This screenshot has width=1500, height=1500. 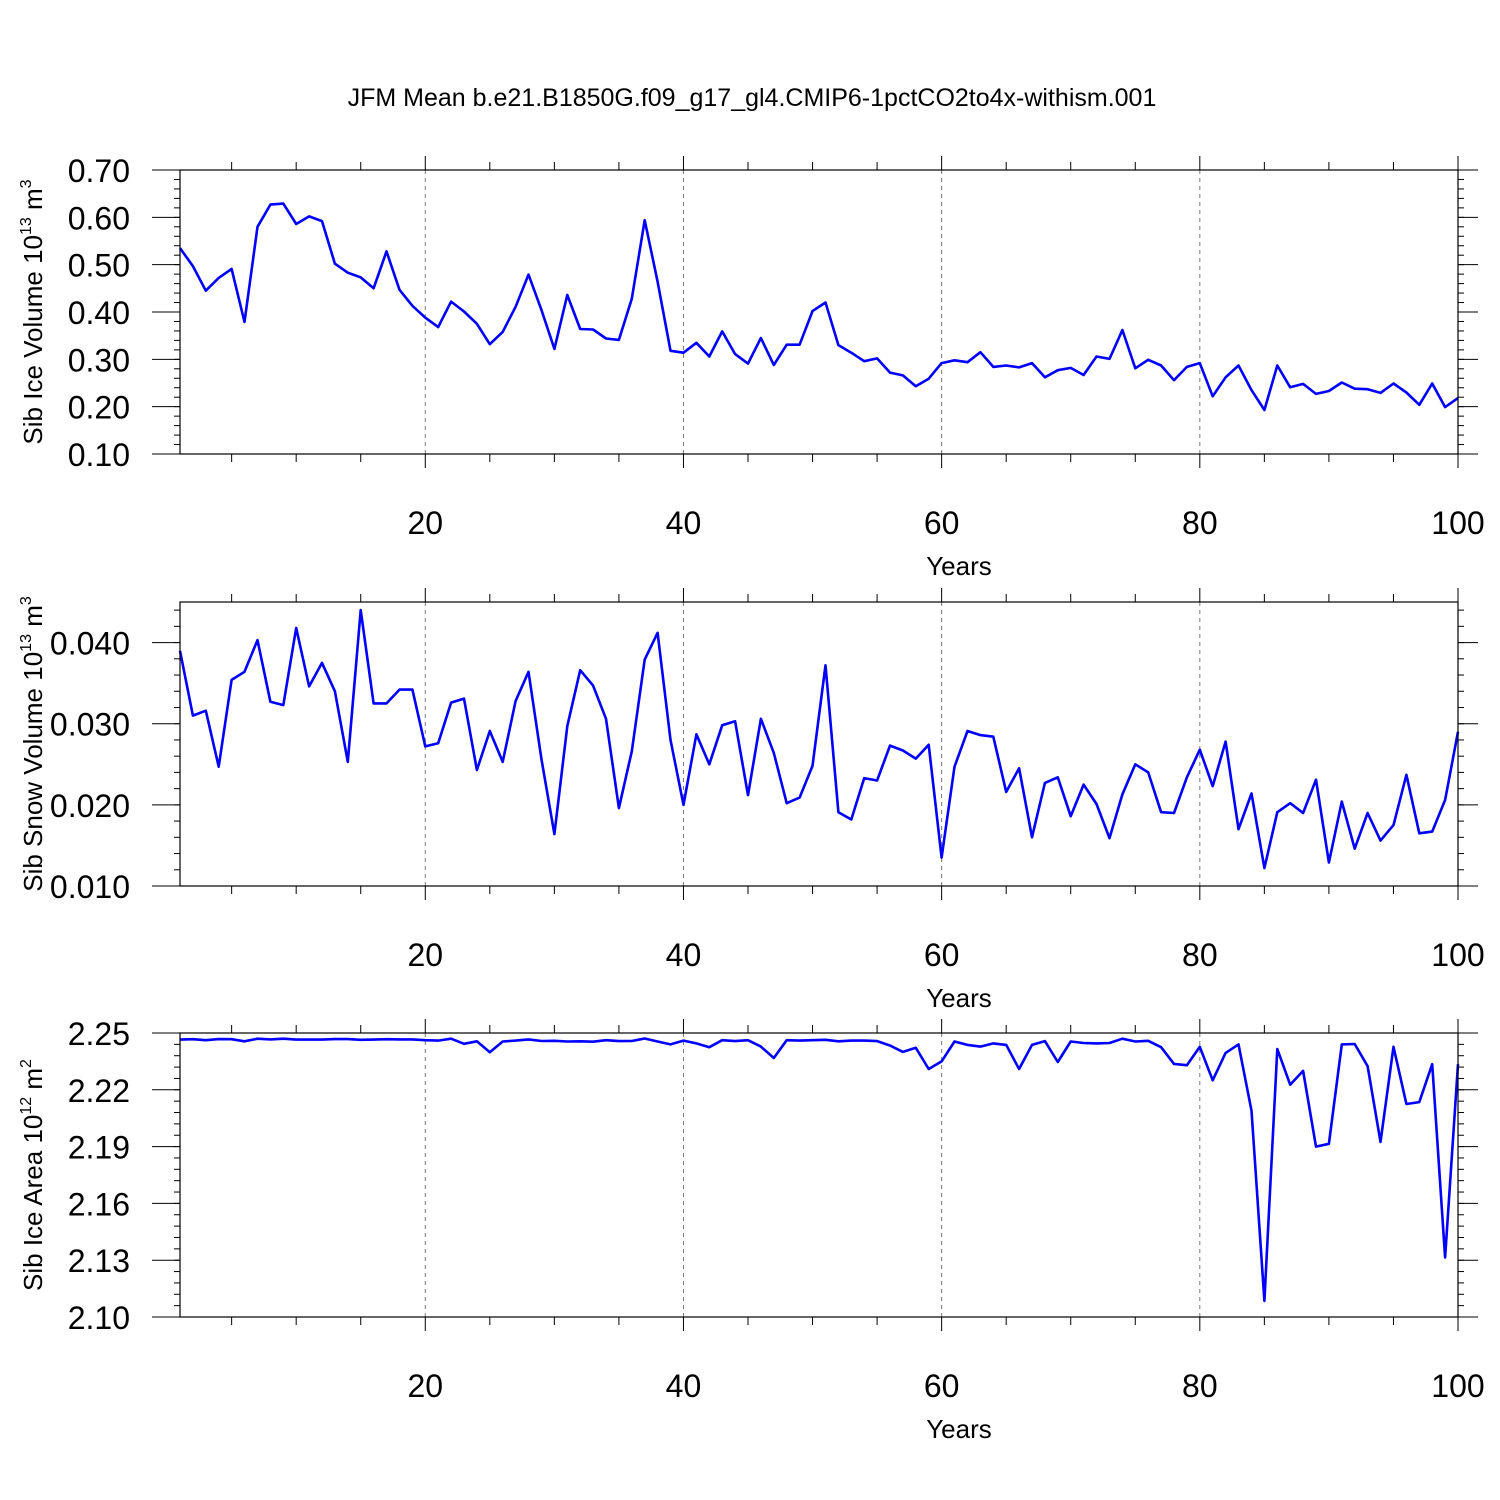 I want to click on y-tick-label: 2.13, so click(x=99, y=1261).